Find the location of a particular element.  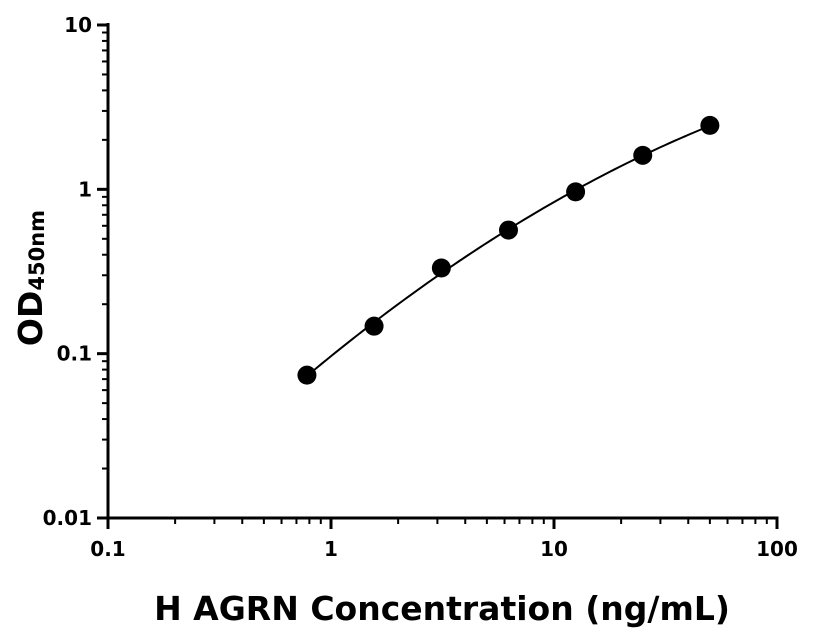

y-axis-title-subscript: 450nm is located at coordinates (37, 250).